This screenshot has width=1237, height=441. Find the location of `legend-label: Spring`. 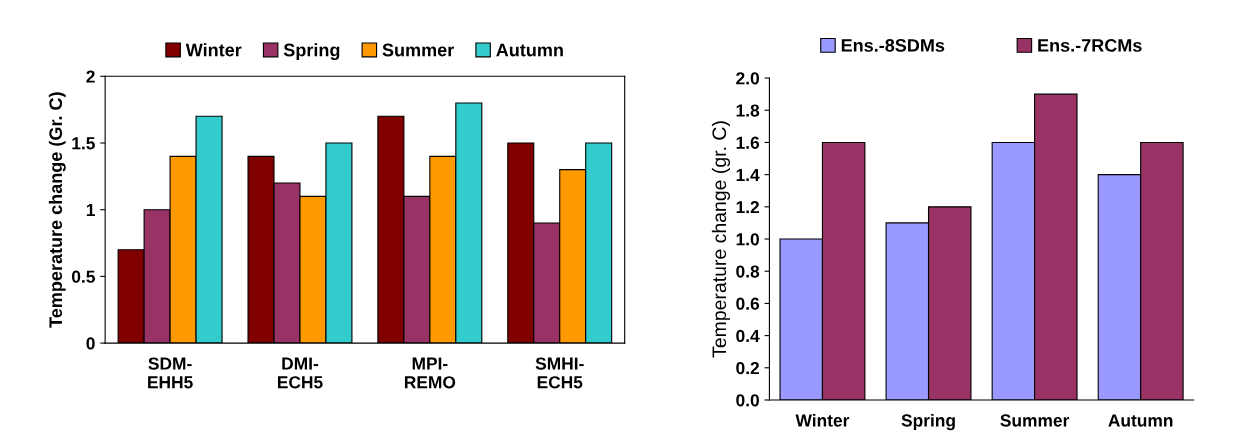

legend-label: Spring is located at coordinates (311, 52).